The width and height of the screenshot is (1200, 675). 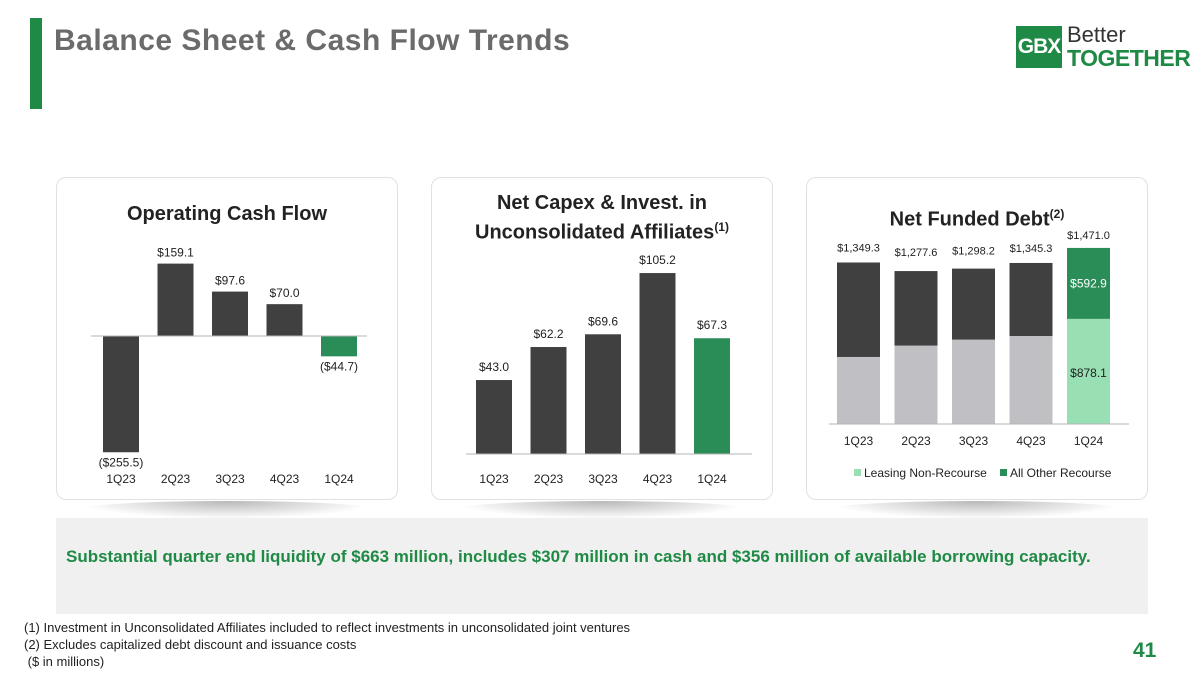 What do you see at coordinates (1003, 472) in the screenshot?
I see `legend-swatch-recourse` at bounding box center [1003, 472].